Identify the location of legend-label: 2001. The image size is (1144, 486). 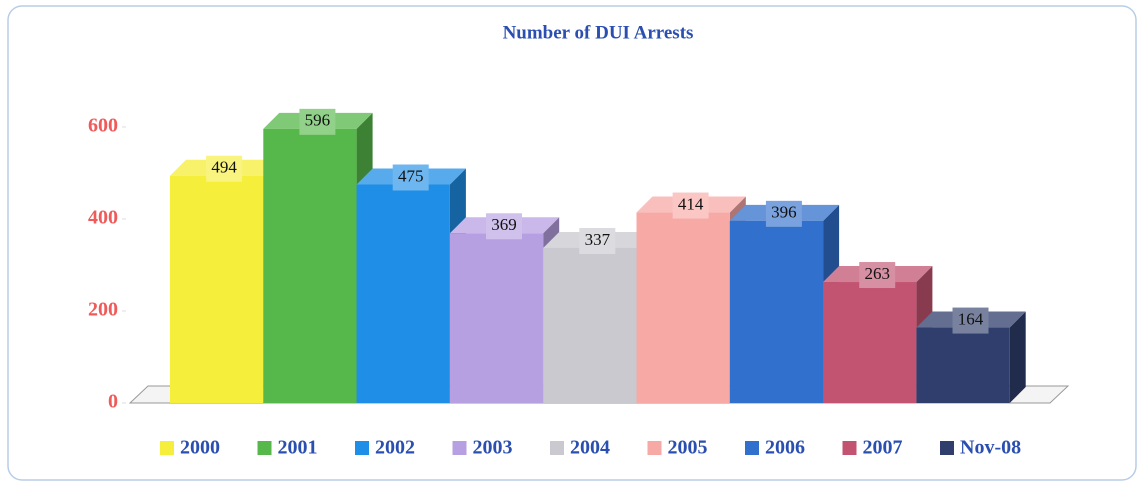
(298, 448).